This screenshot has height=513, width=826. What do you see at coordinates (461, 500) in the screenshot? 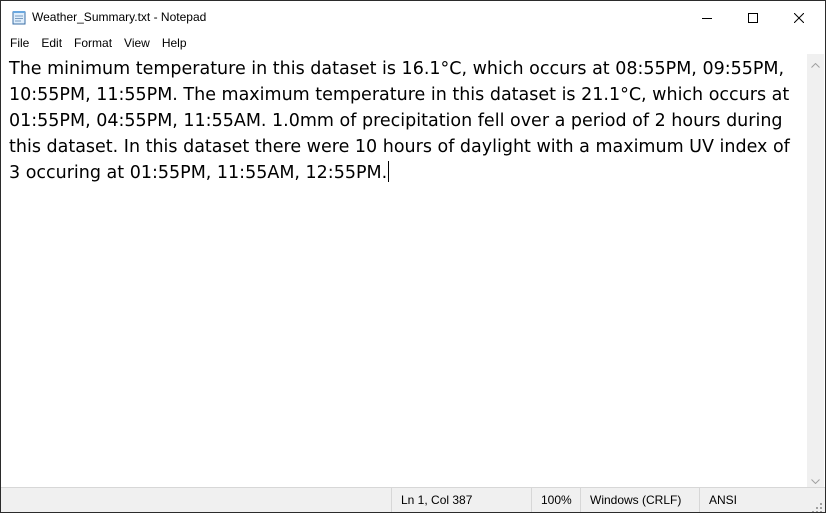
I see `status-cursor-position: Ln 1, Col 387` at bounding box center [461, 500].